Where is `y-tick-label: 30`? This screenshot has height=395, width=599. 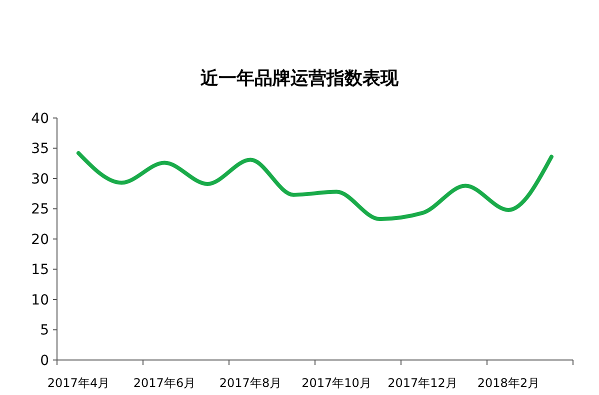 y-tick-label: 30 is located at coordinates (40, 179).